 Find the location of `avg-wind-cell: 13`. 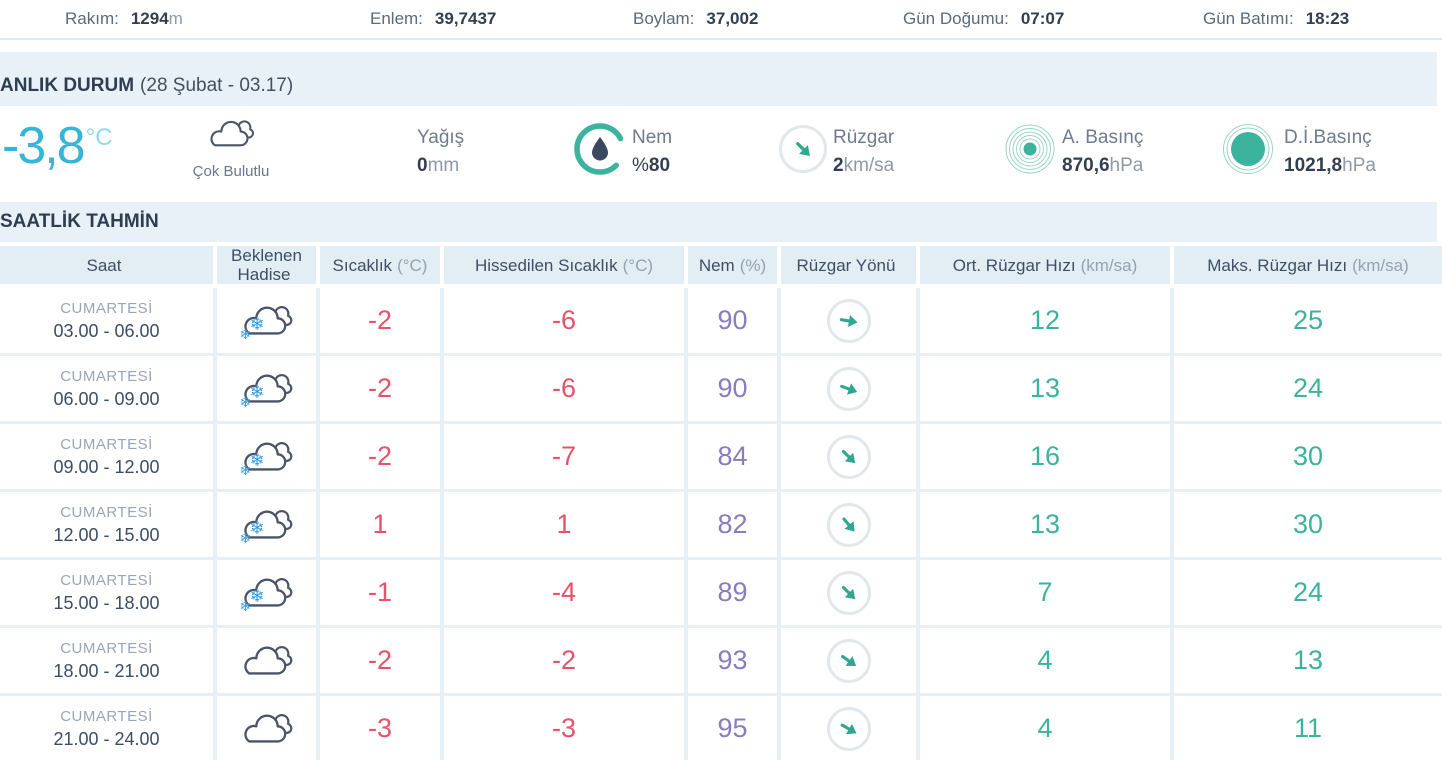

avg-wind-cell: 13 is located at coordinates (1045, 524).